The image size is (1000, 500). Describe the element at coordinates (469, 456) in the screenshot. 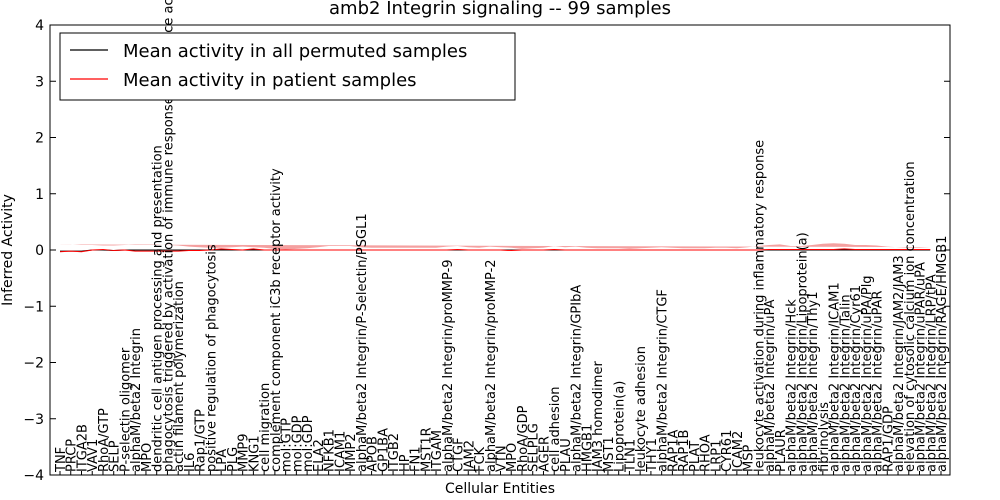

I see `x-tick-label: JAM2` at that location.